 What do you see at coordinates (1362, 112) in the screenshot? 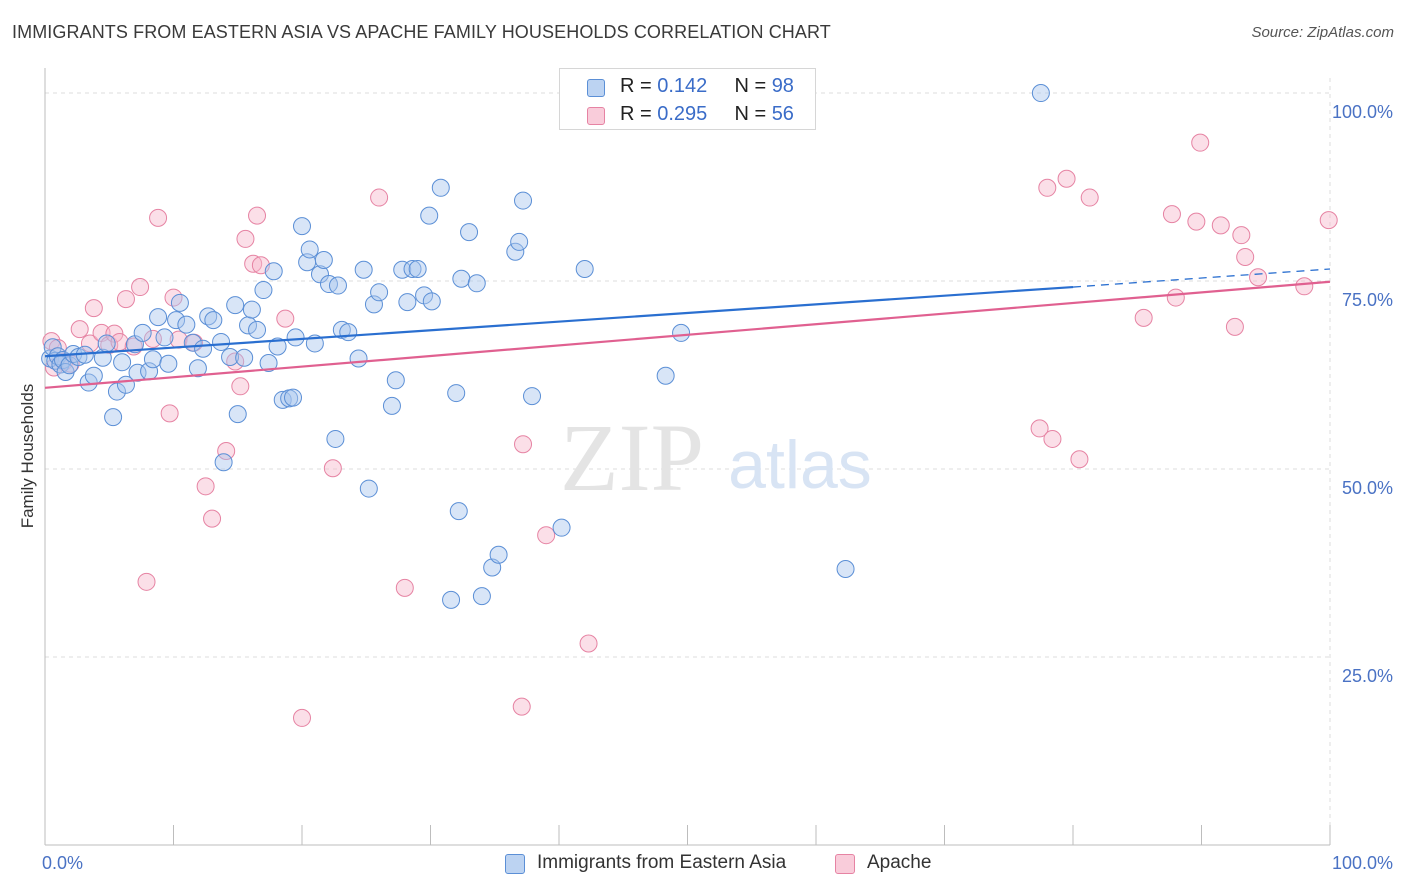
I see `y-tick-label: 100.0%` at bounding box center [1362, 112].